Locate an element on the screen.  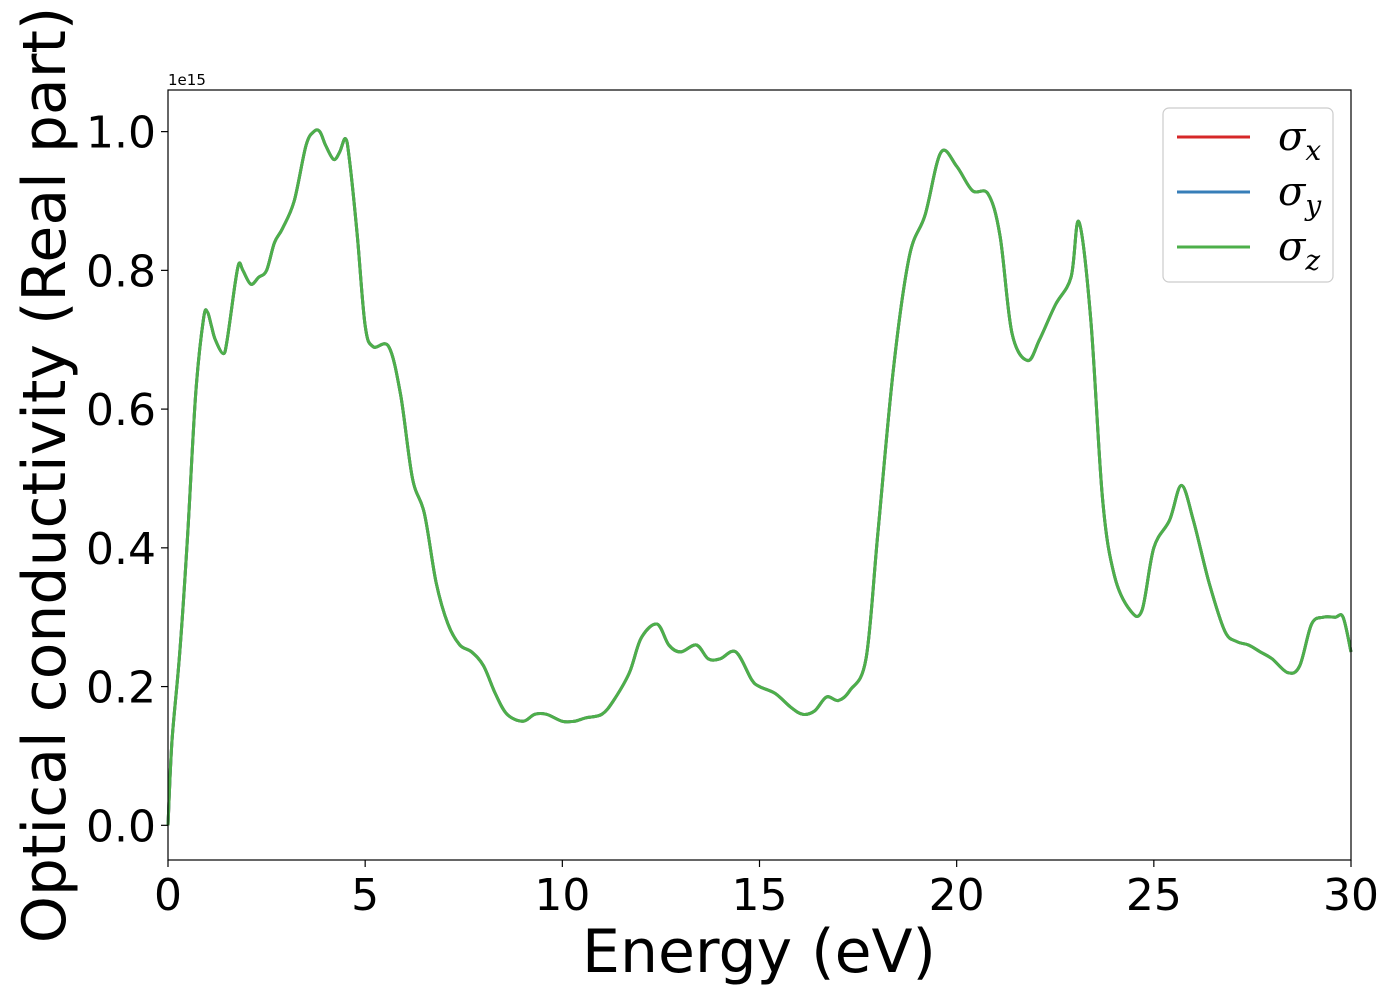
y-tick-label: 0.6 is located at coordinates (121, 410).